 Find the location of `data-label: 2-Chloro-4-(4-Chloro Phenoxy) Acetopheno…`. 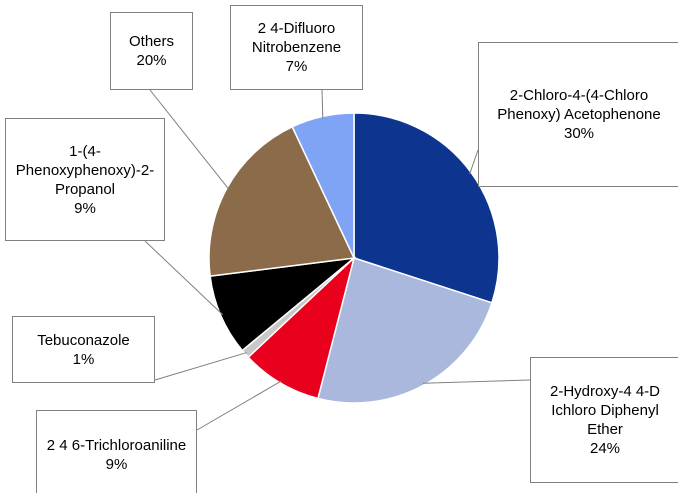

data-label: 2-Chloro-4-(4-Chloro Phenoxy) Acetopheno… is located at coordinates (578, 114).